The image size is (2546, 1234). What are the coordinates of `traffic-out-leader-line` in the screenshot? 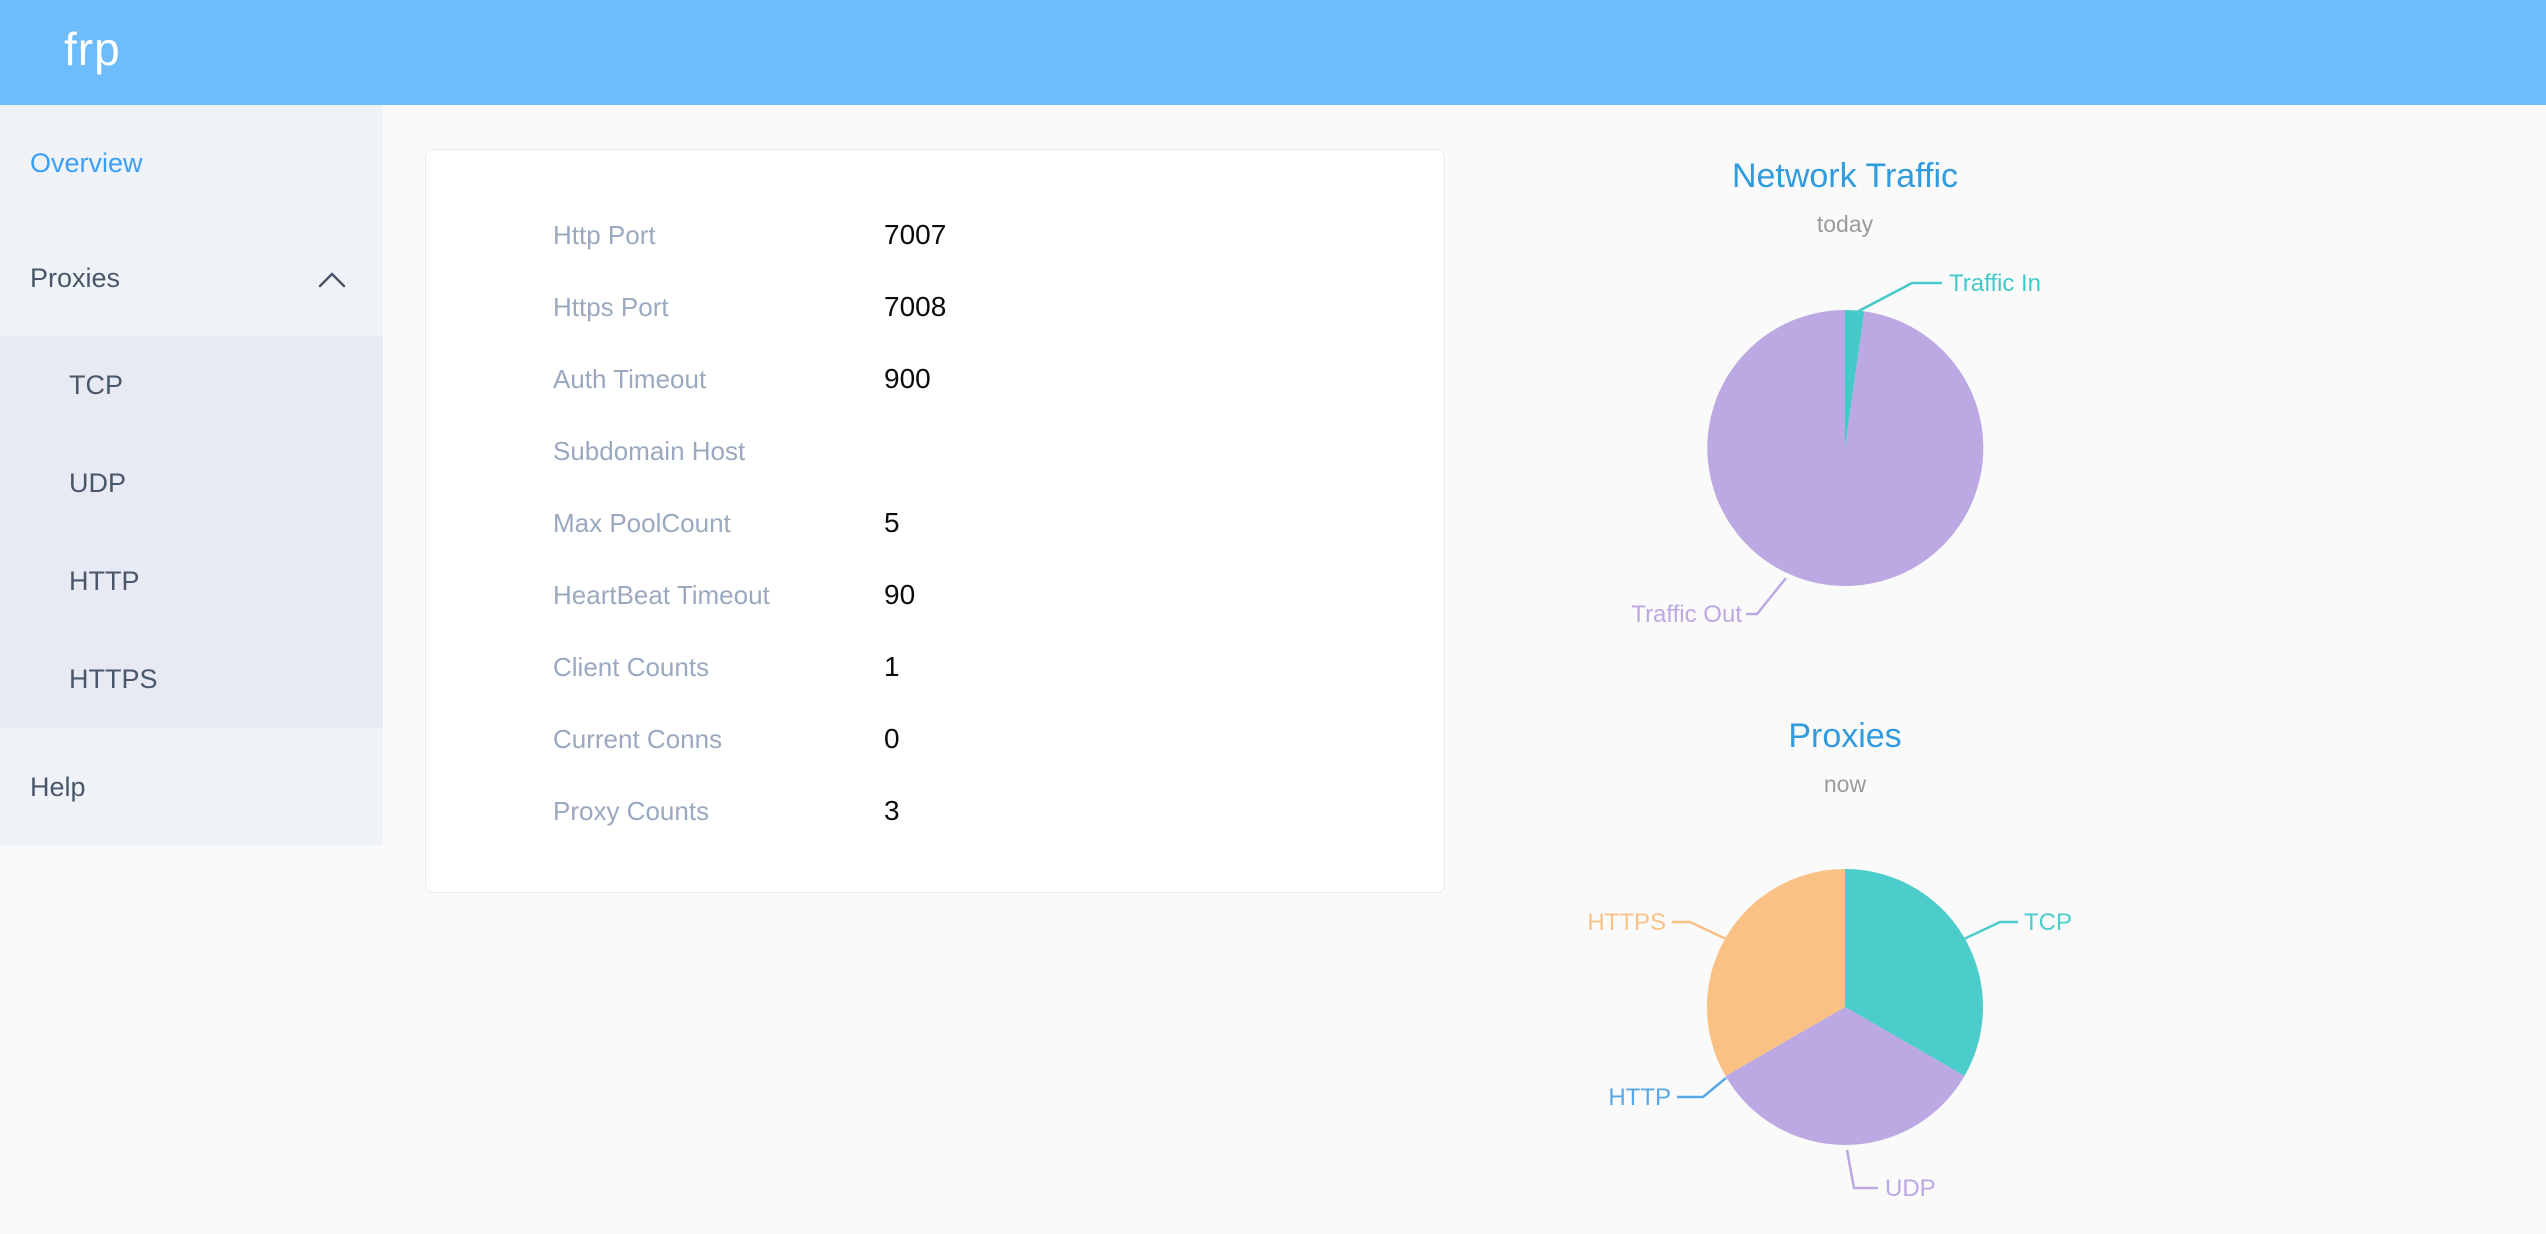 It's located at (1766, 596).